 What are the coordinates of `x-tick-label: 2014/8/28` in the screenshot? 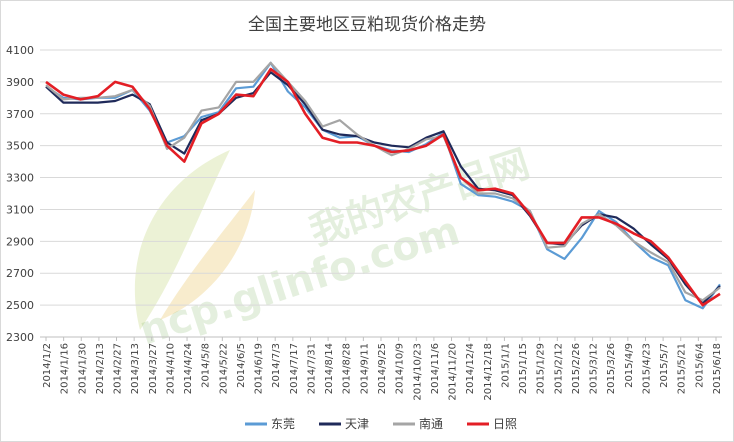 It's located at (347, 368).